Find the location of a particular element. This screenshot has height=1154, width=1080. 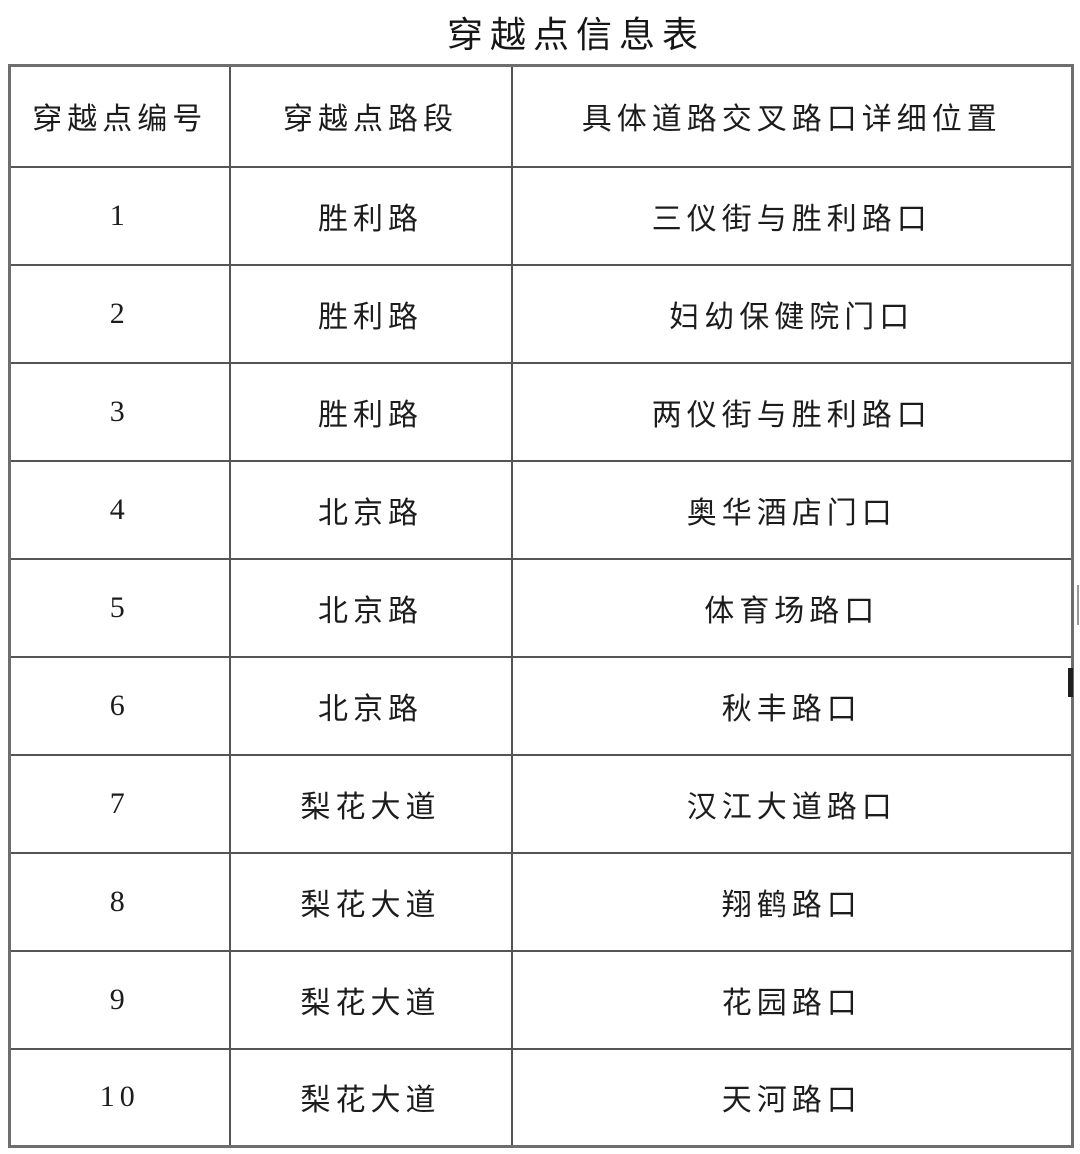

page-title: 穿越点信息表 is located at coordinates (575, 35).